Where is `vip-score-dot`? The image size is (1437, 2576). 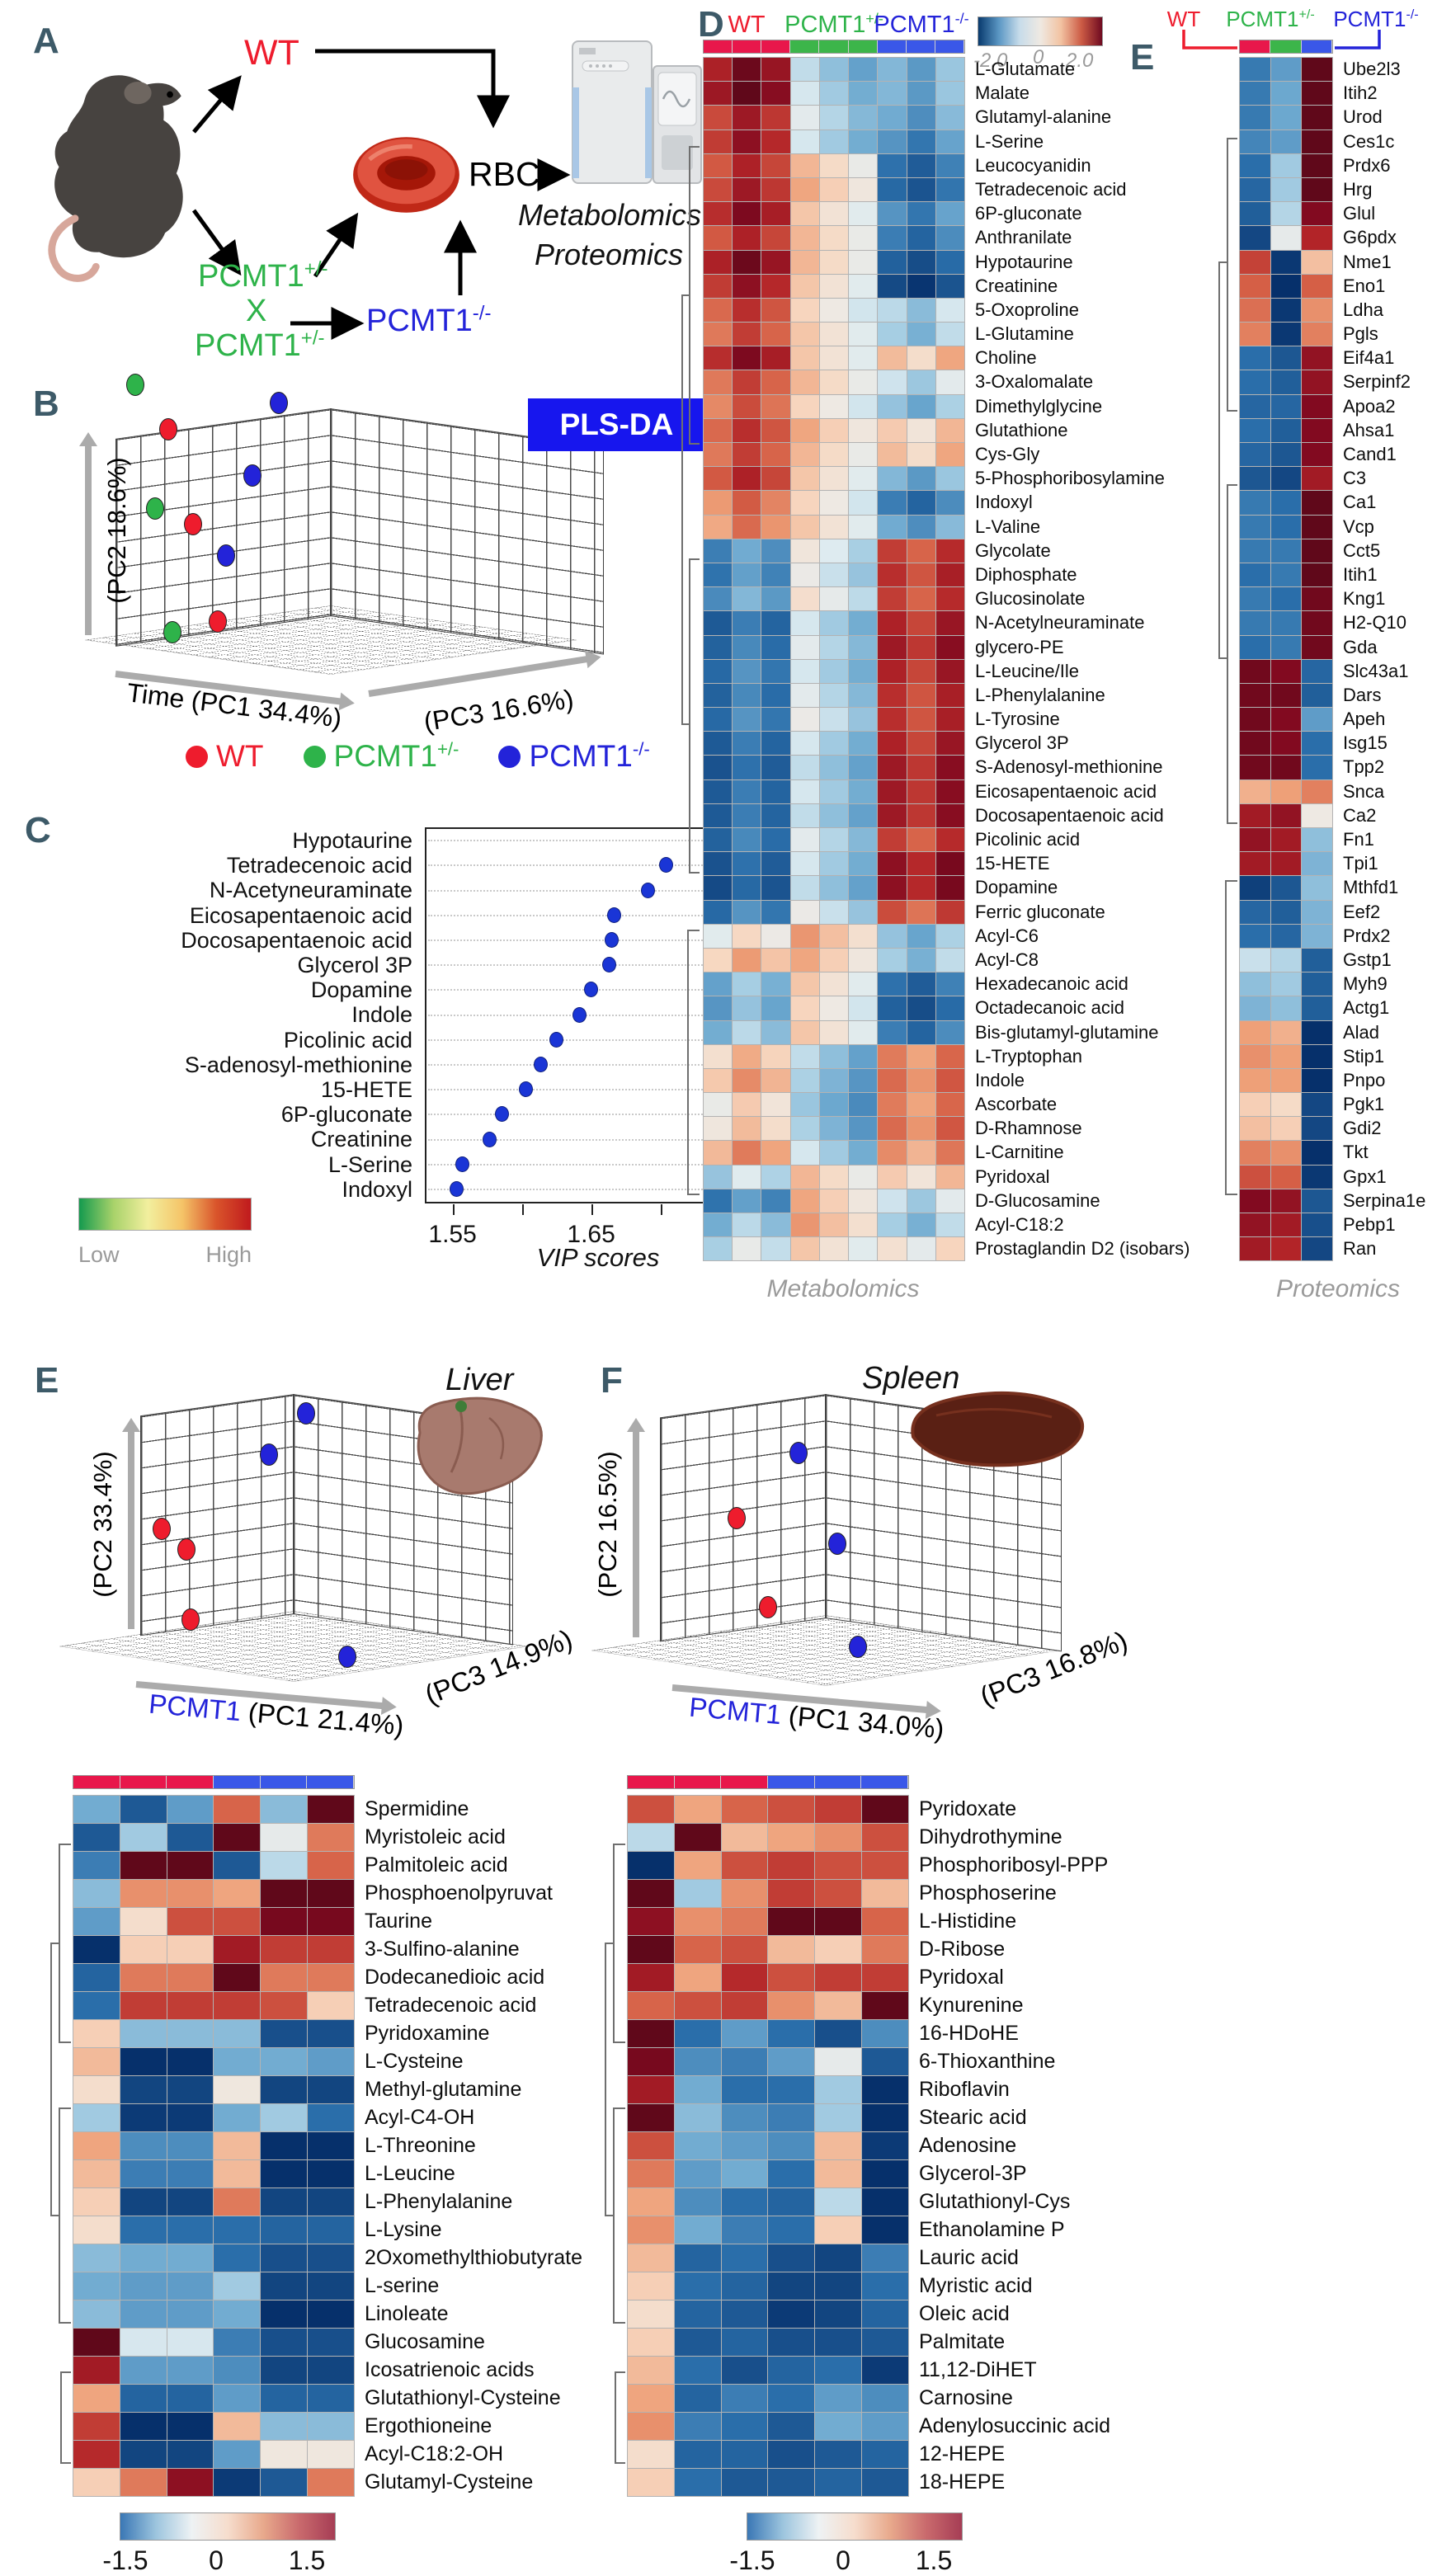
vip-score-dot is located at coordinates (612, 939).